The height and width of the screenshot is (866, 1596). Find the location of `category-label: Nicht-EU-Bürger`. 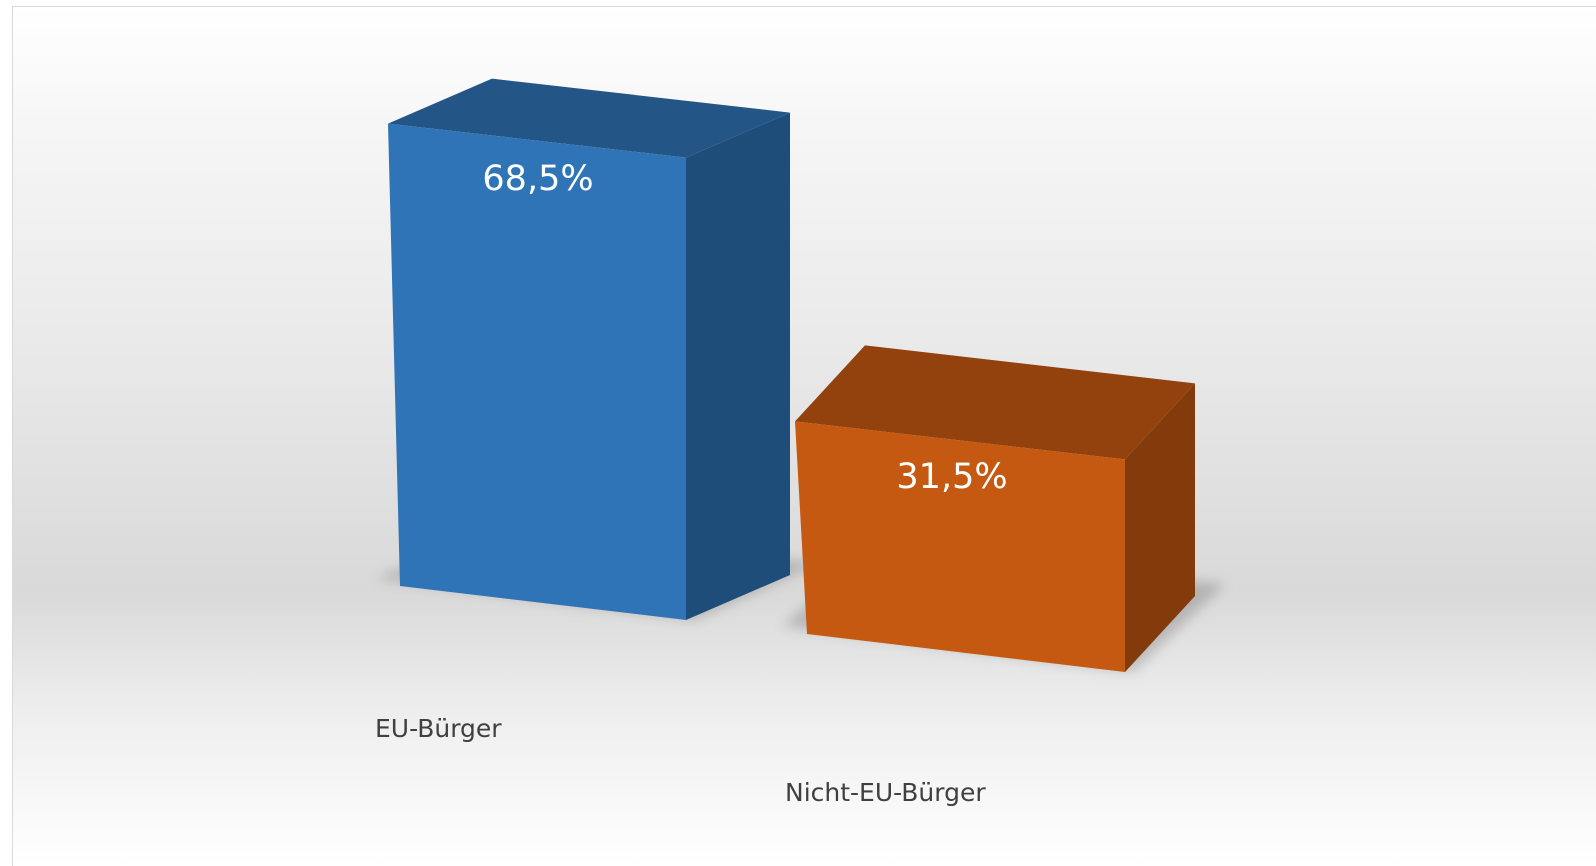

category-label: Nicht-EU-Bürger is located at coordinates (885, 792).